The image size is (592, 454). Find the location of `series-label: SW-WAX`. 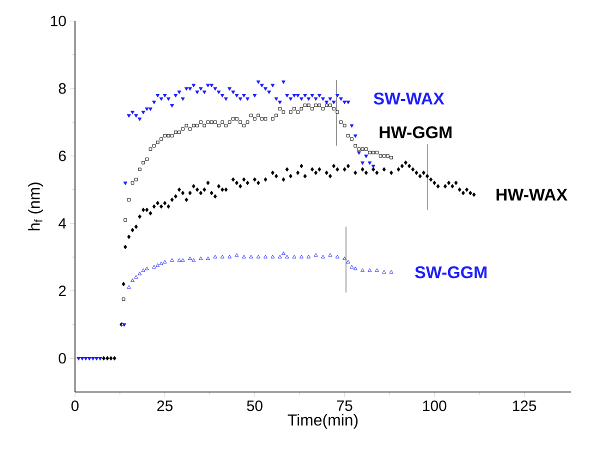

series-label: SW-WAX is located at coordinates (409, 98).